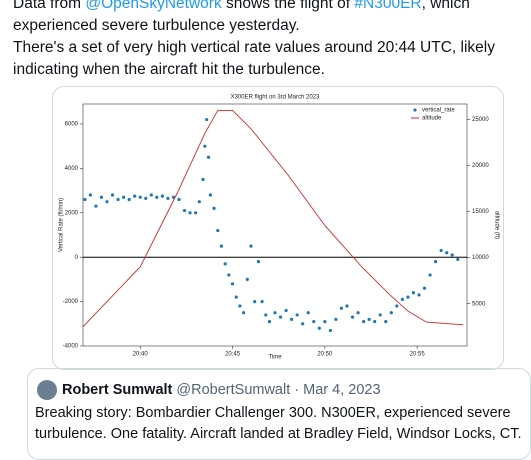  I want to click on y2-tick-label: 20000, so click(480, 166).